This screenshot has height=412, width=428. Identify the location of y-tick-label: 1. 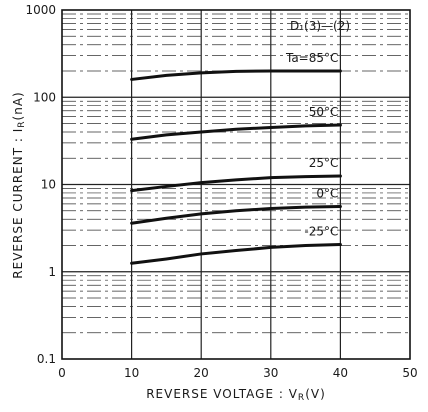
(52, 272).